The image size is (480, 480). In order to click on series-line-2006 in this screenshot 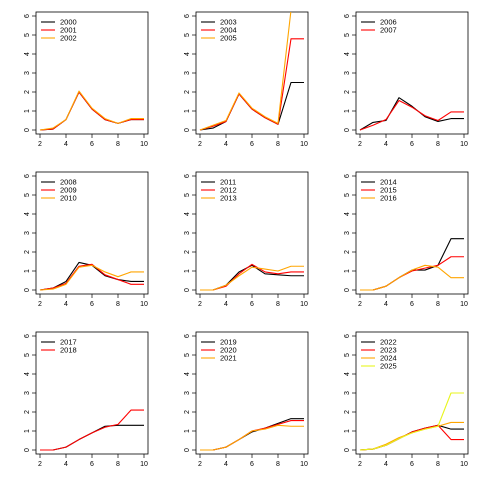, I will do `click(411, 114)`.